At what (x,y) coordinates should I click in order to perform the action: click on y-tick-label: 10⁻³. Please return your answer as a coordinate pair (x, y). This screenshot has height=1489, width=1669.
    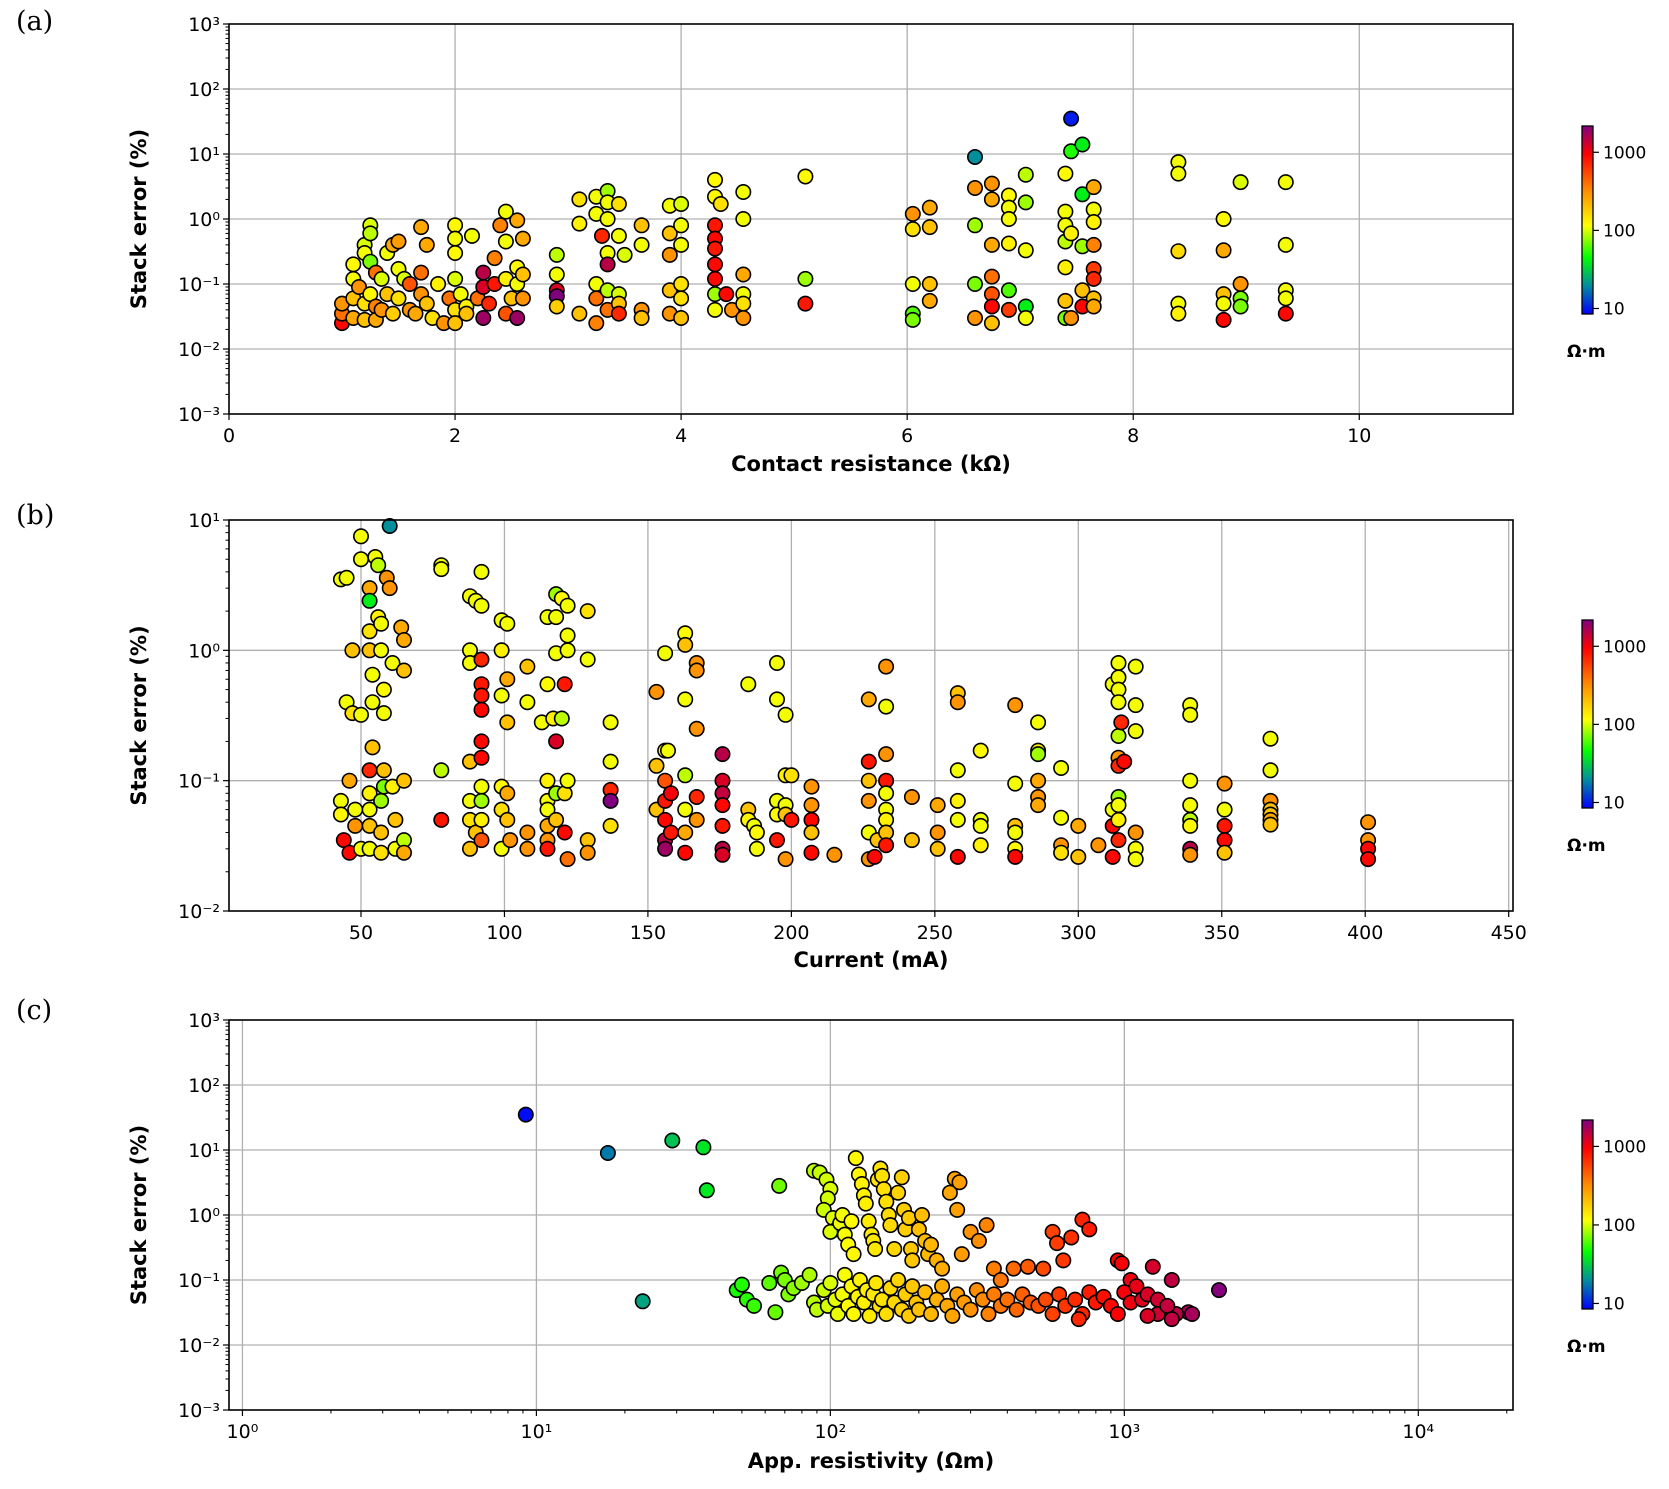
    Looking at the image, I should click on (199, 415).